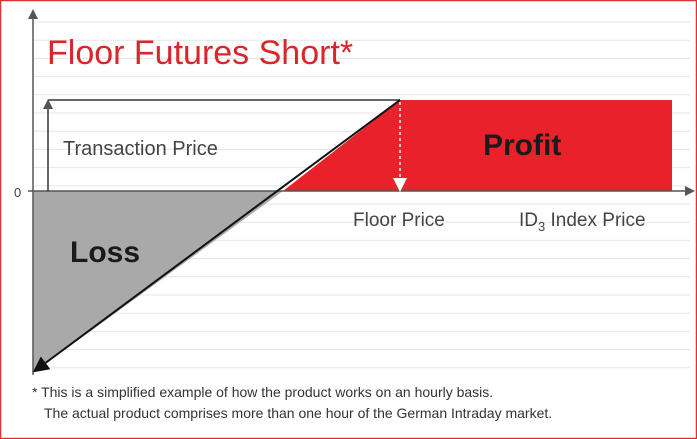 The image size is (697, 439). Describe the element at coordinates (105, 252) in the screenshot. I see `loss-label: Loss` at that location.